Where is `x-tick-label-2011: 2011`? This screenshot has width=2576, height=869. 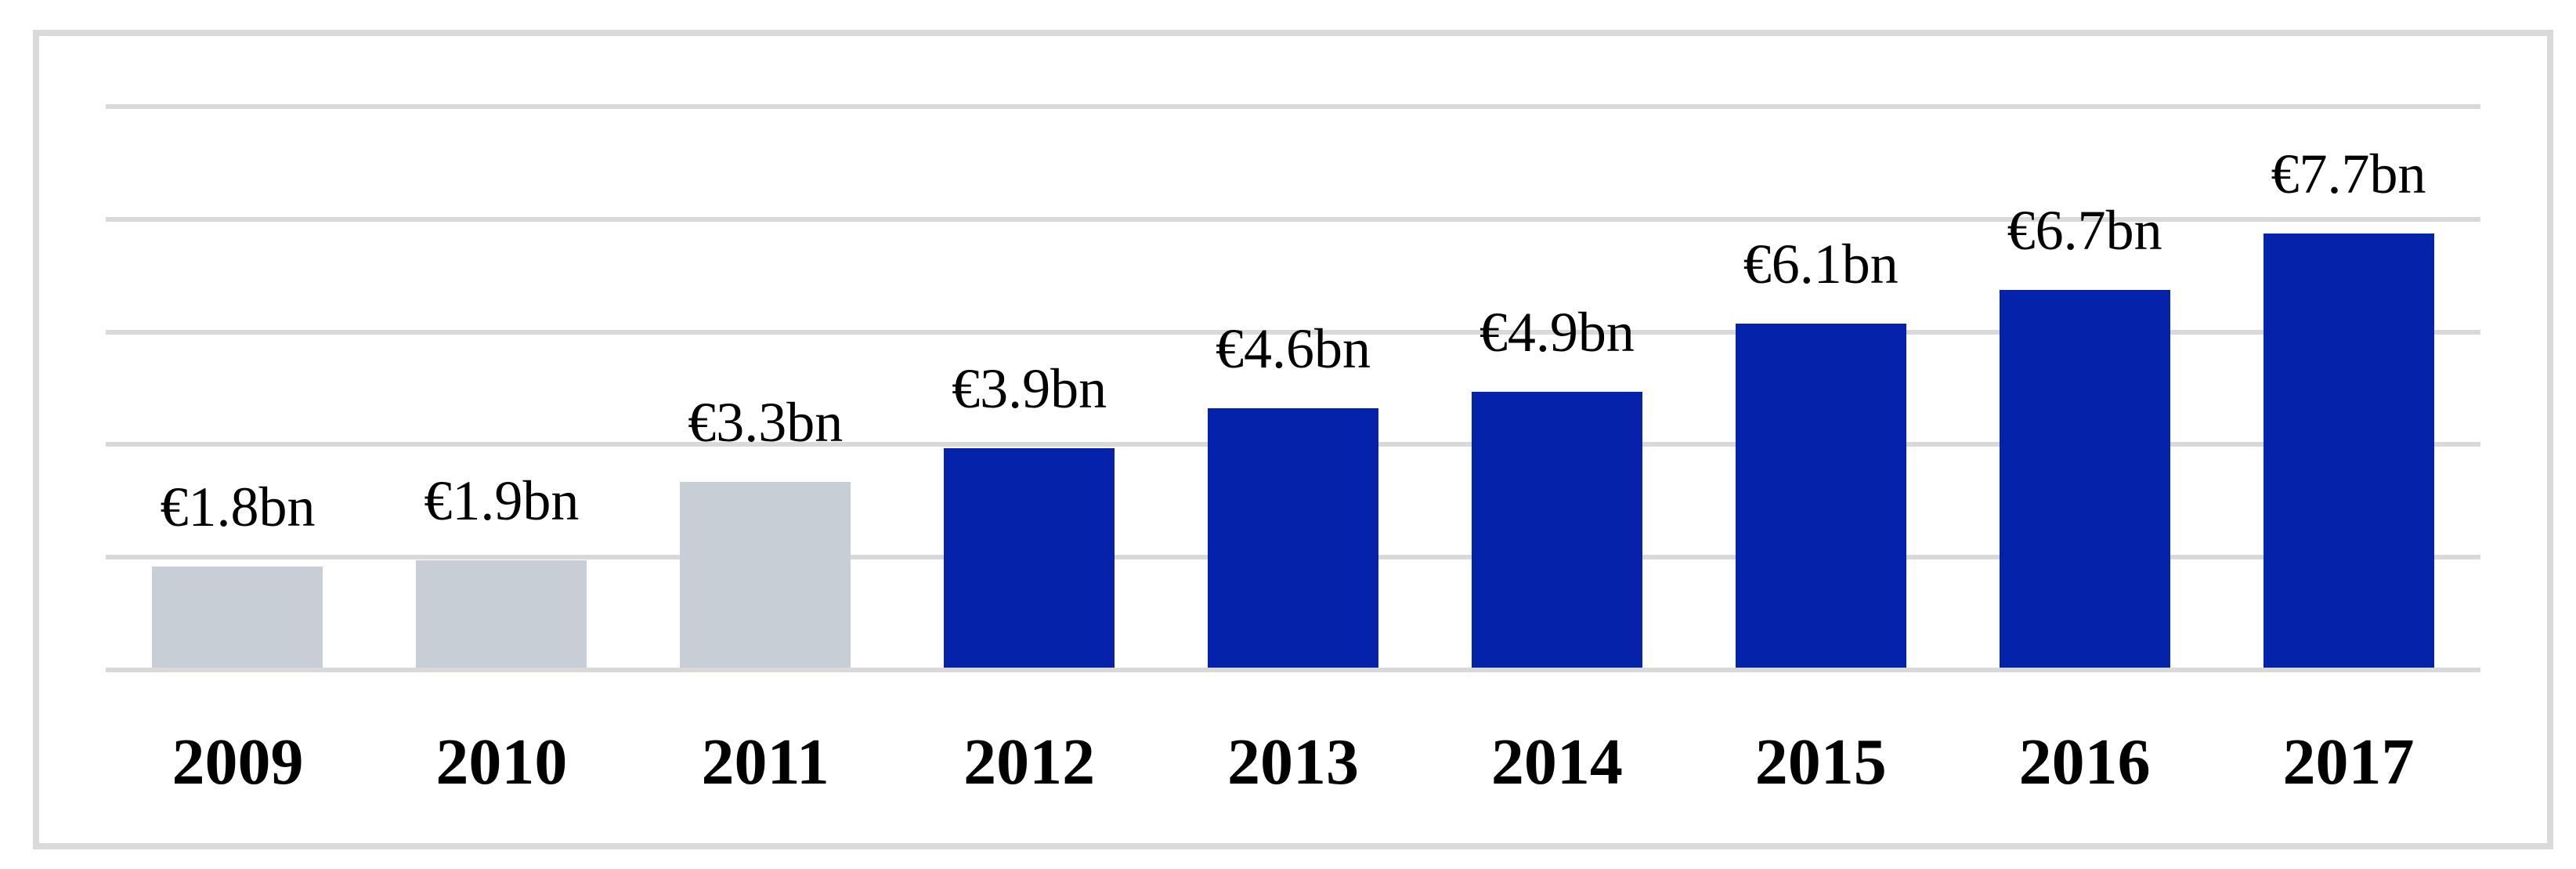 x-tick-label-2011: 2011 is located at coordinates (765, 762).